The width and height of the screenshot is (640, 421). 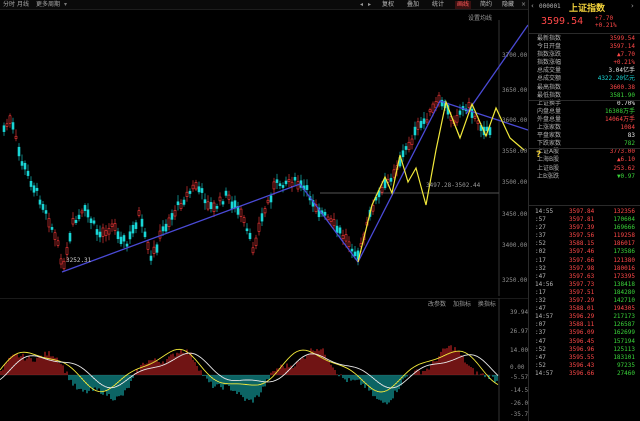 I want to click on adjust-button: 复权, so click(x=388, y=4).